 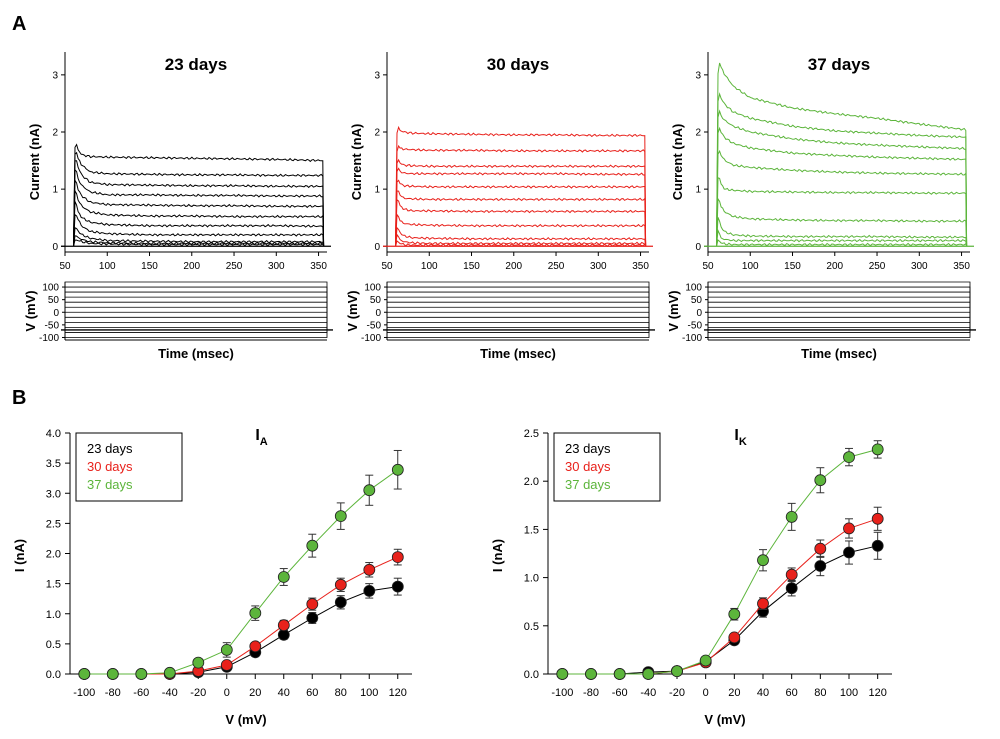 What do you see at coordinates (113, 693) in the screenshot?
I see `x-tick-label: -80` at bounding box center [113, 693].